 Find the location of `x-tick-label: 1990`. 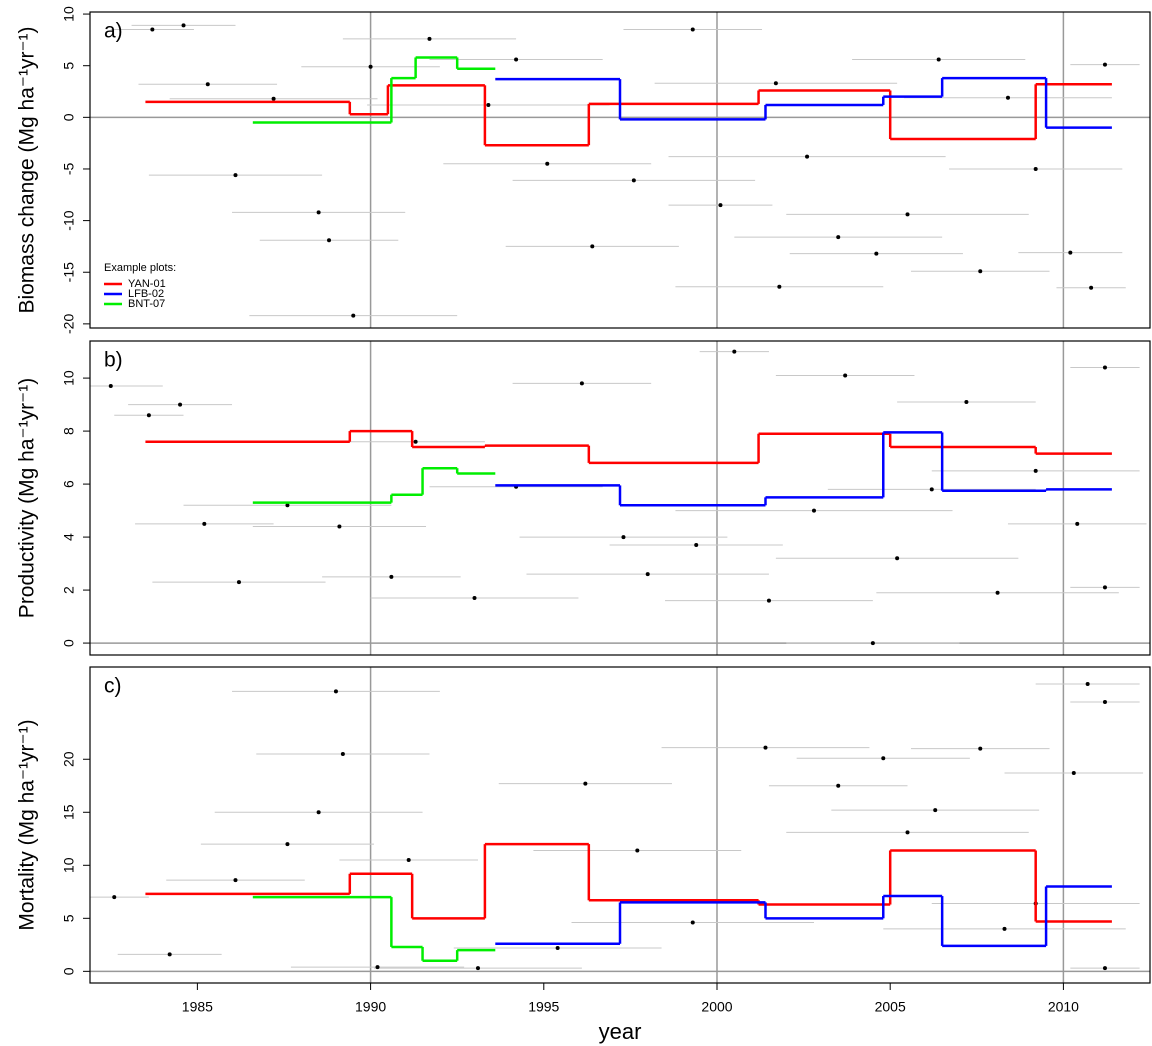

x-tick-label: 1990 is located at coordinates (370, 1007).